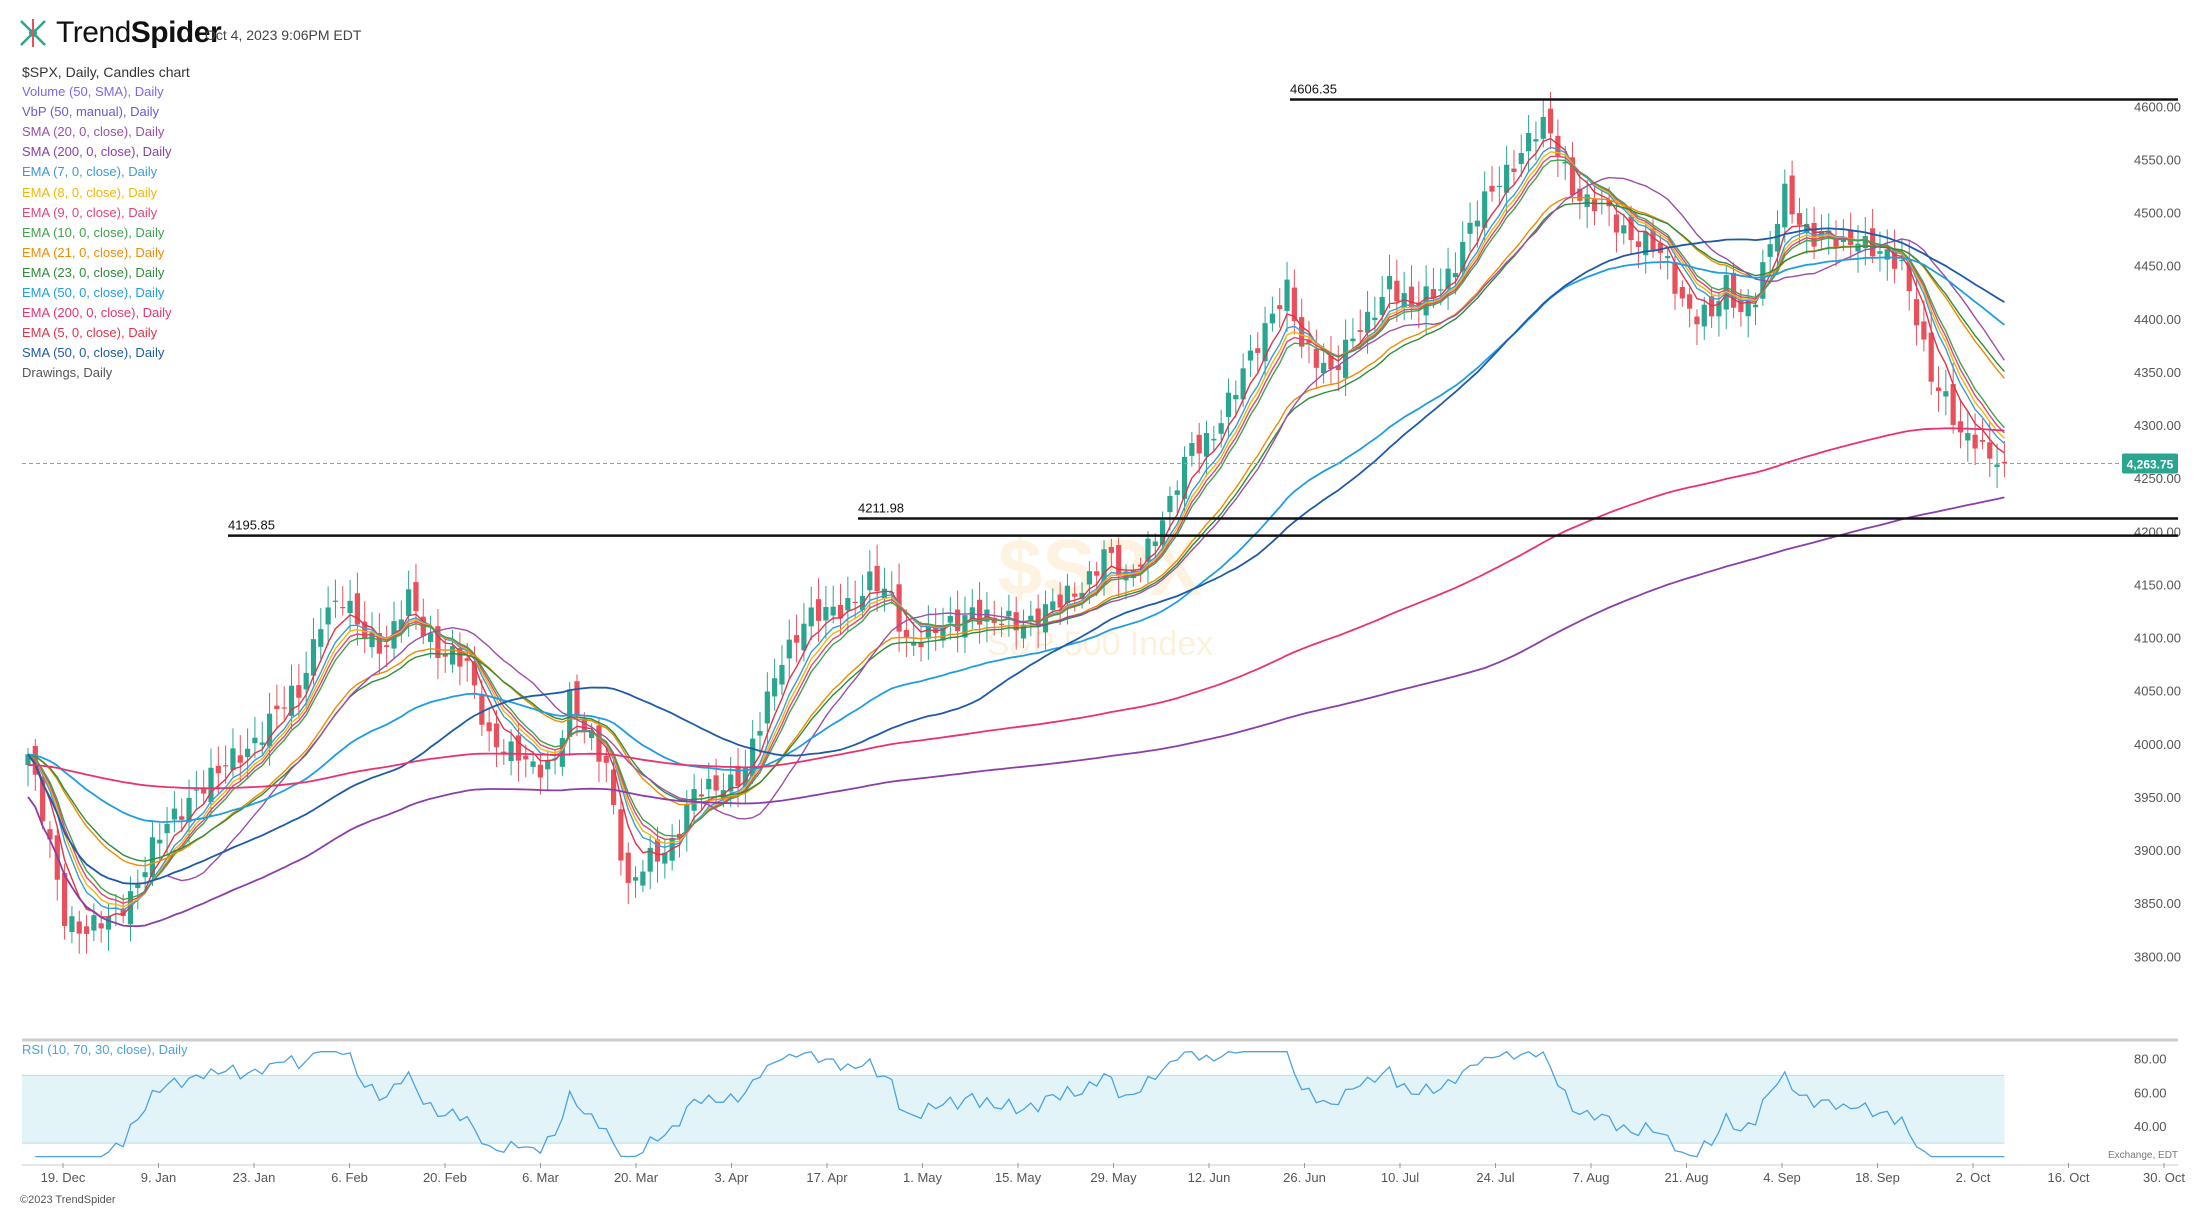 This screenshot has width=2207, height=1209. I want to click on legend-item: EMA (200, 0, close), Daily, so click(97, 313).